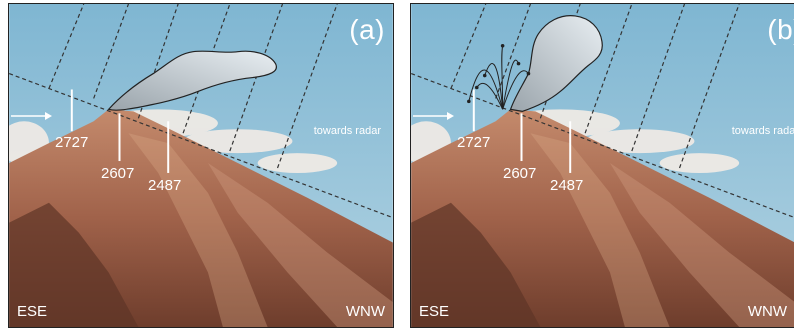  Describe the element at coordinates (499, 73) in the screenshot. I see `ballistic-blocks` at that location.